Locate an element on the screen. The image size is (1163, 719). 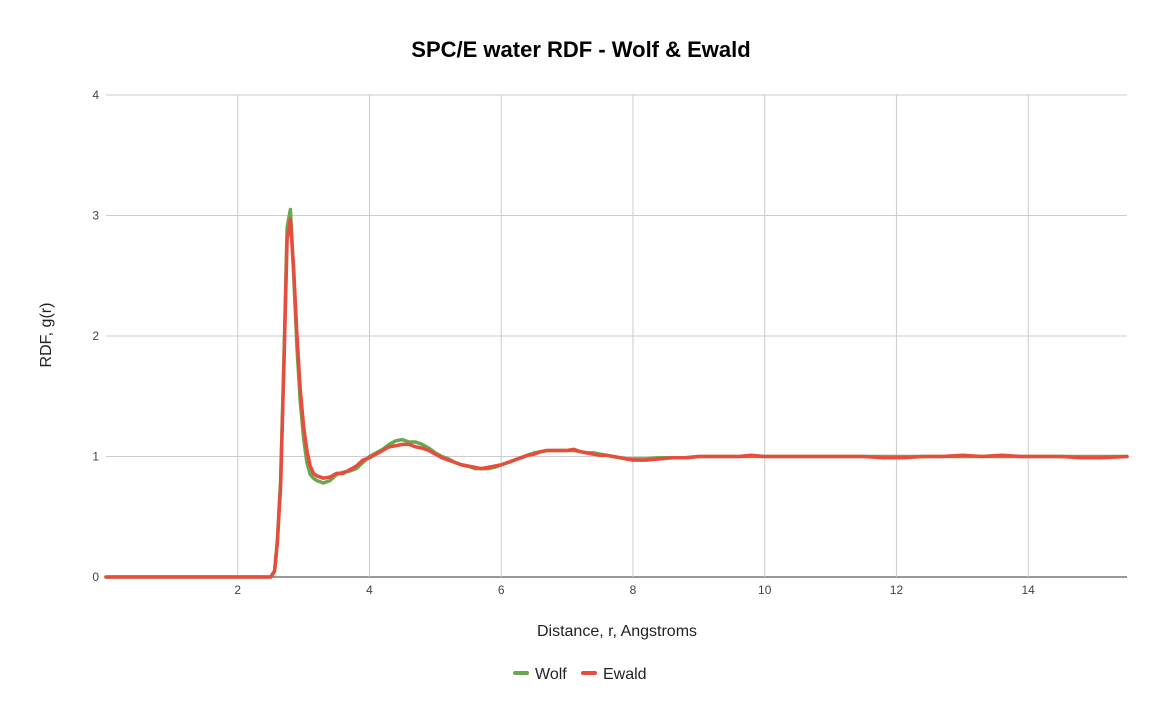
y-tick-label: 0 is located at coordinates (95, 577).